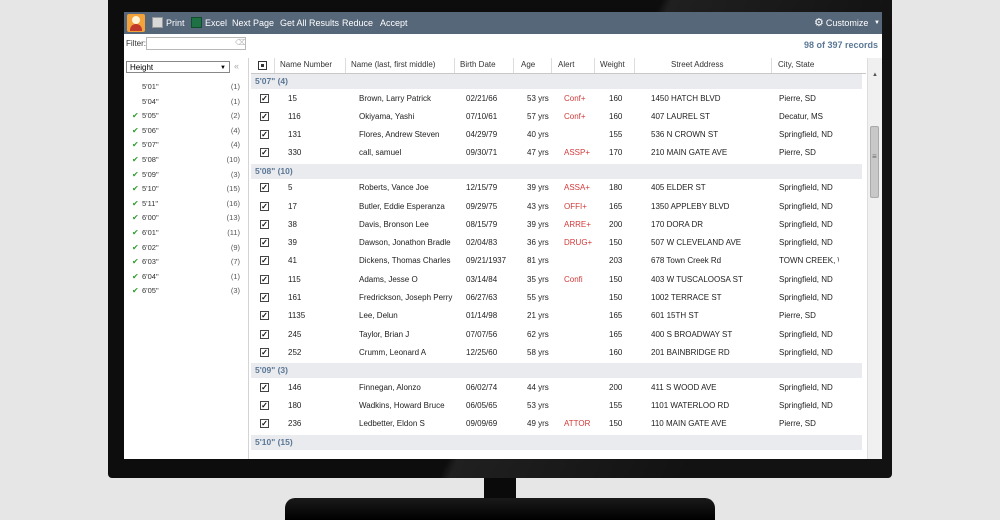  Describe the element at coordinates (556, 371) in the screenshot. I see `group-header: 5'09" (3)` at that location.